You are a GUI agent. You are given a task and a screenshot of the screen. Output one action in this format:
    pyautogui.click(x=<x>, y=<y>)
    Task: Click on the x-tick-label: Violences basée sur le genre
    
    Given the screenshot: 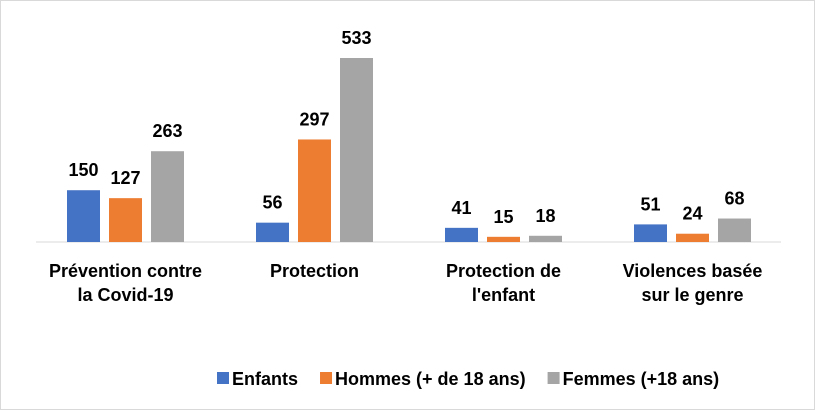 What is the action you would take?
    pyautogui.click(x=692, y=283)
    